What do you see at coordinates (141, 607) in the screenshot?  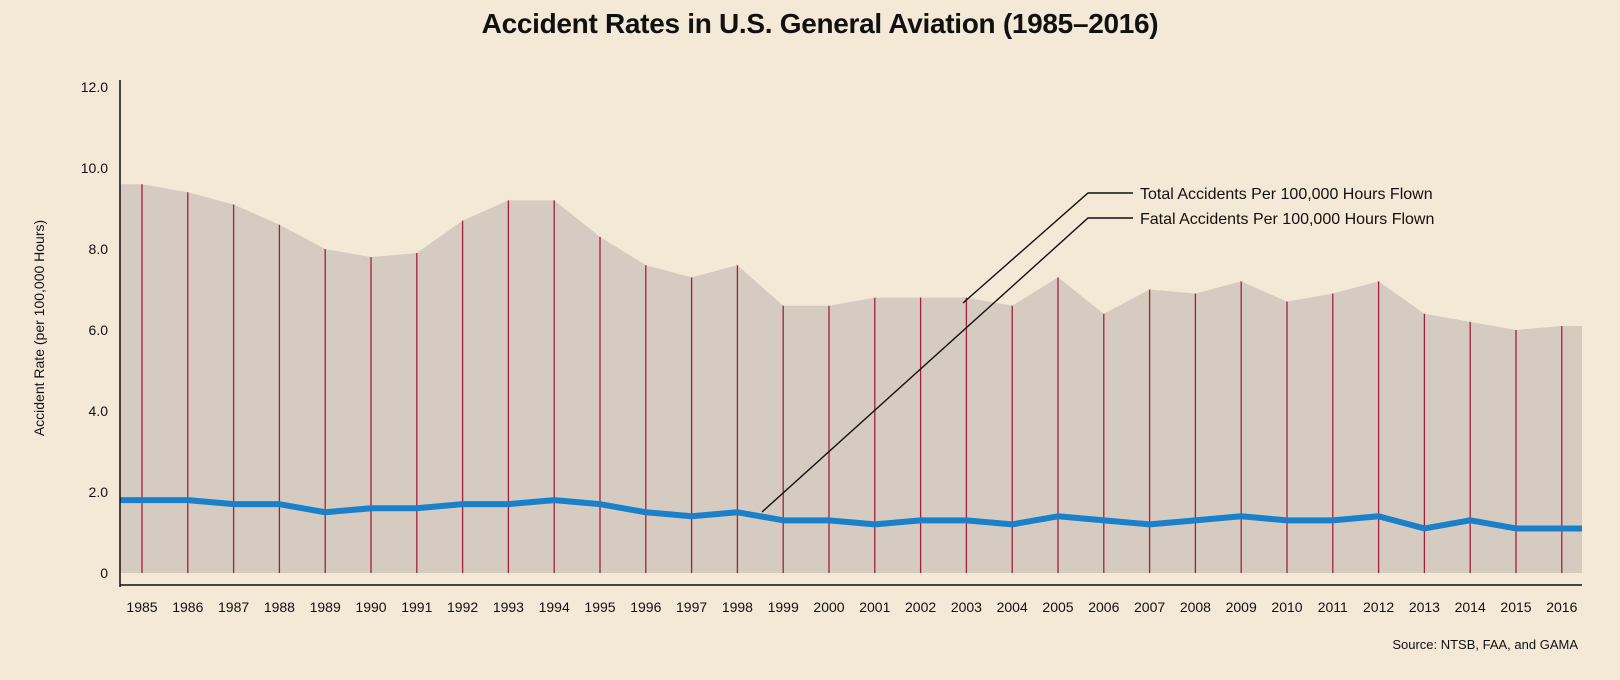 I see `x-tick-label-1985: 1985` at bounding box center [141, 607].